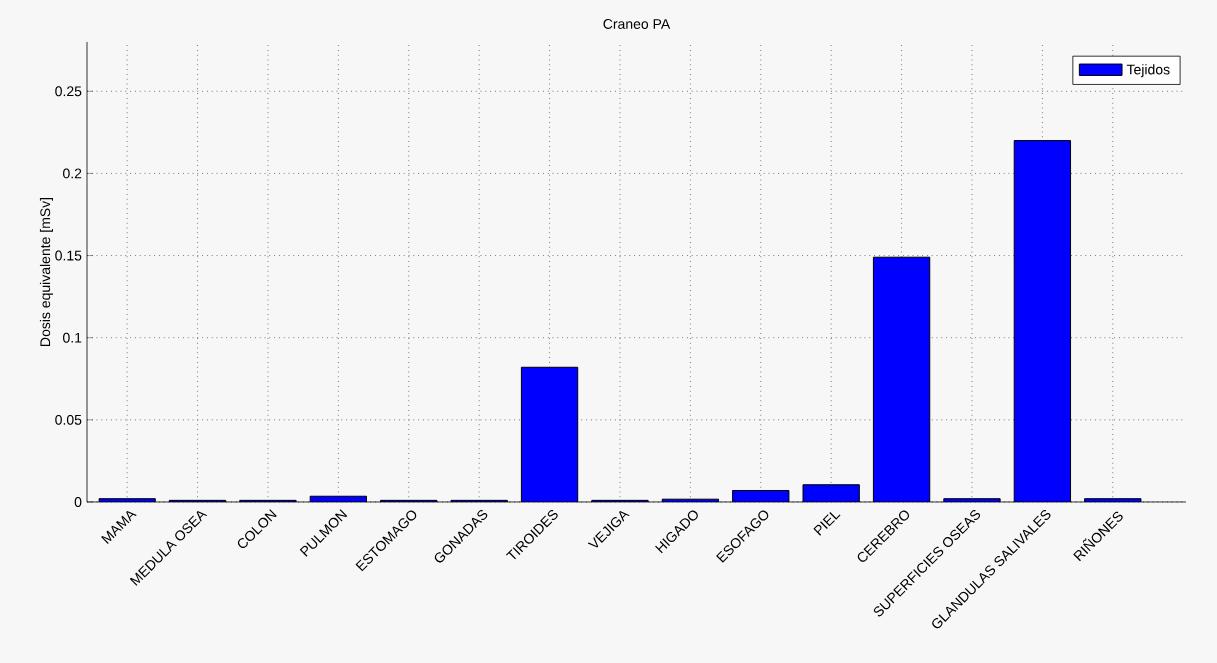  I want to click on y-tick-label: 0.2, so click(72, 173).